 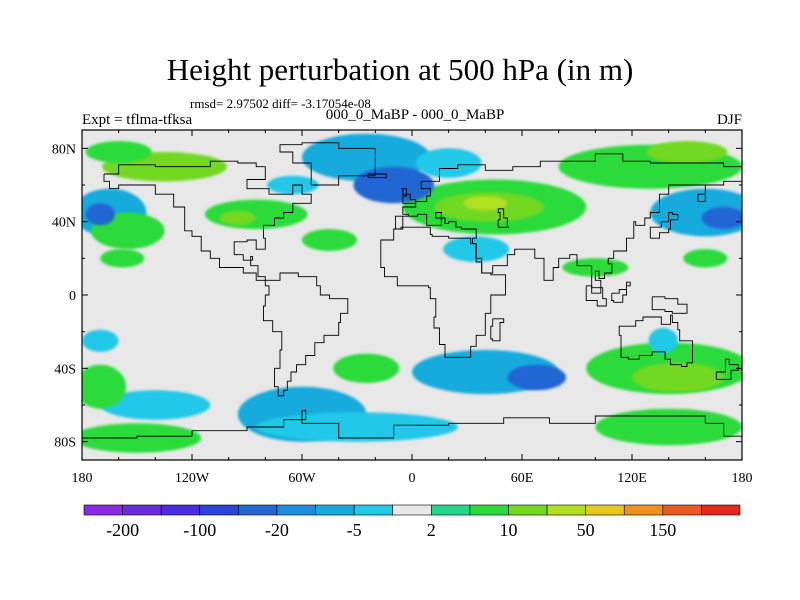 I want to click on x-tick-label: 120E, so click(x=632, y=478).